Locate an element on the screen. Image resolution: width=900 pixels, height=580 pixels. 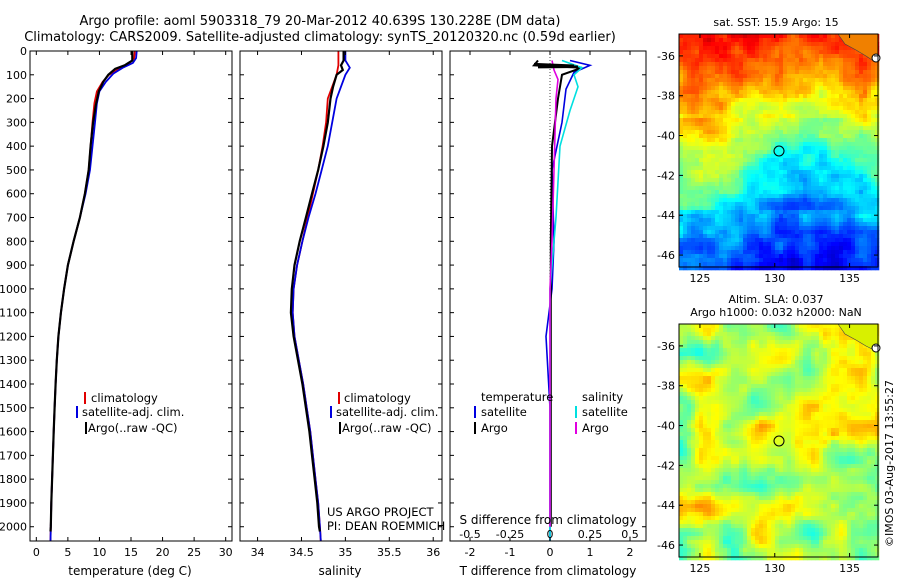
legend-climatology-label: climatology is located at coordinates (377, 398).